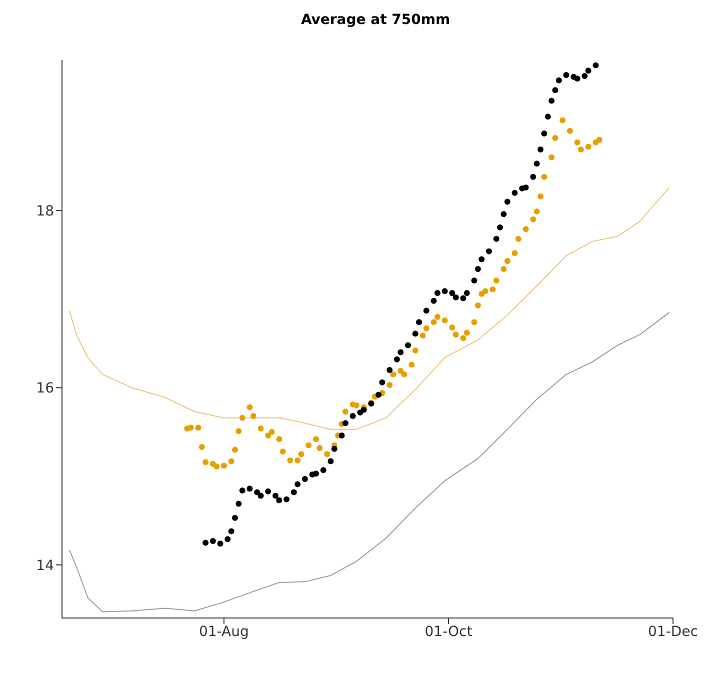 Image resolution: width=721 pixels, height=678 pixels. I want to click on x-tick-label: 01-Dec, so click(673, 632).